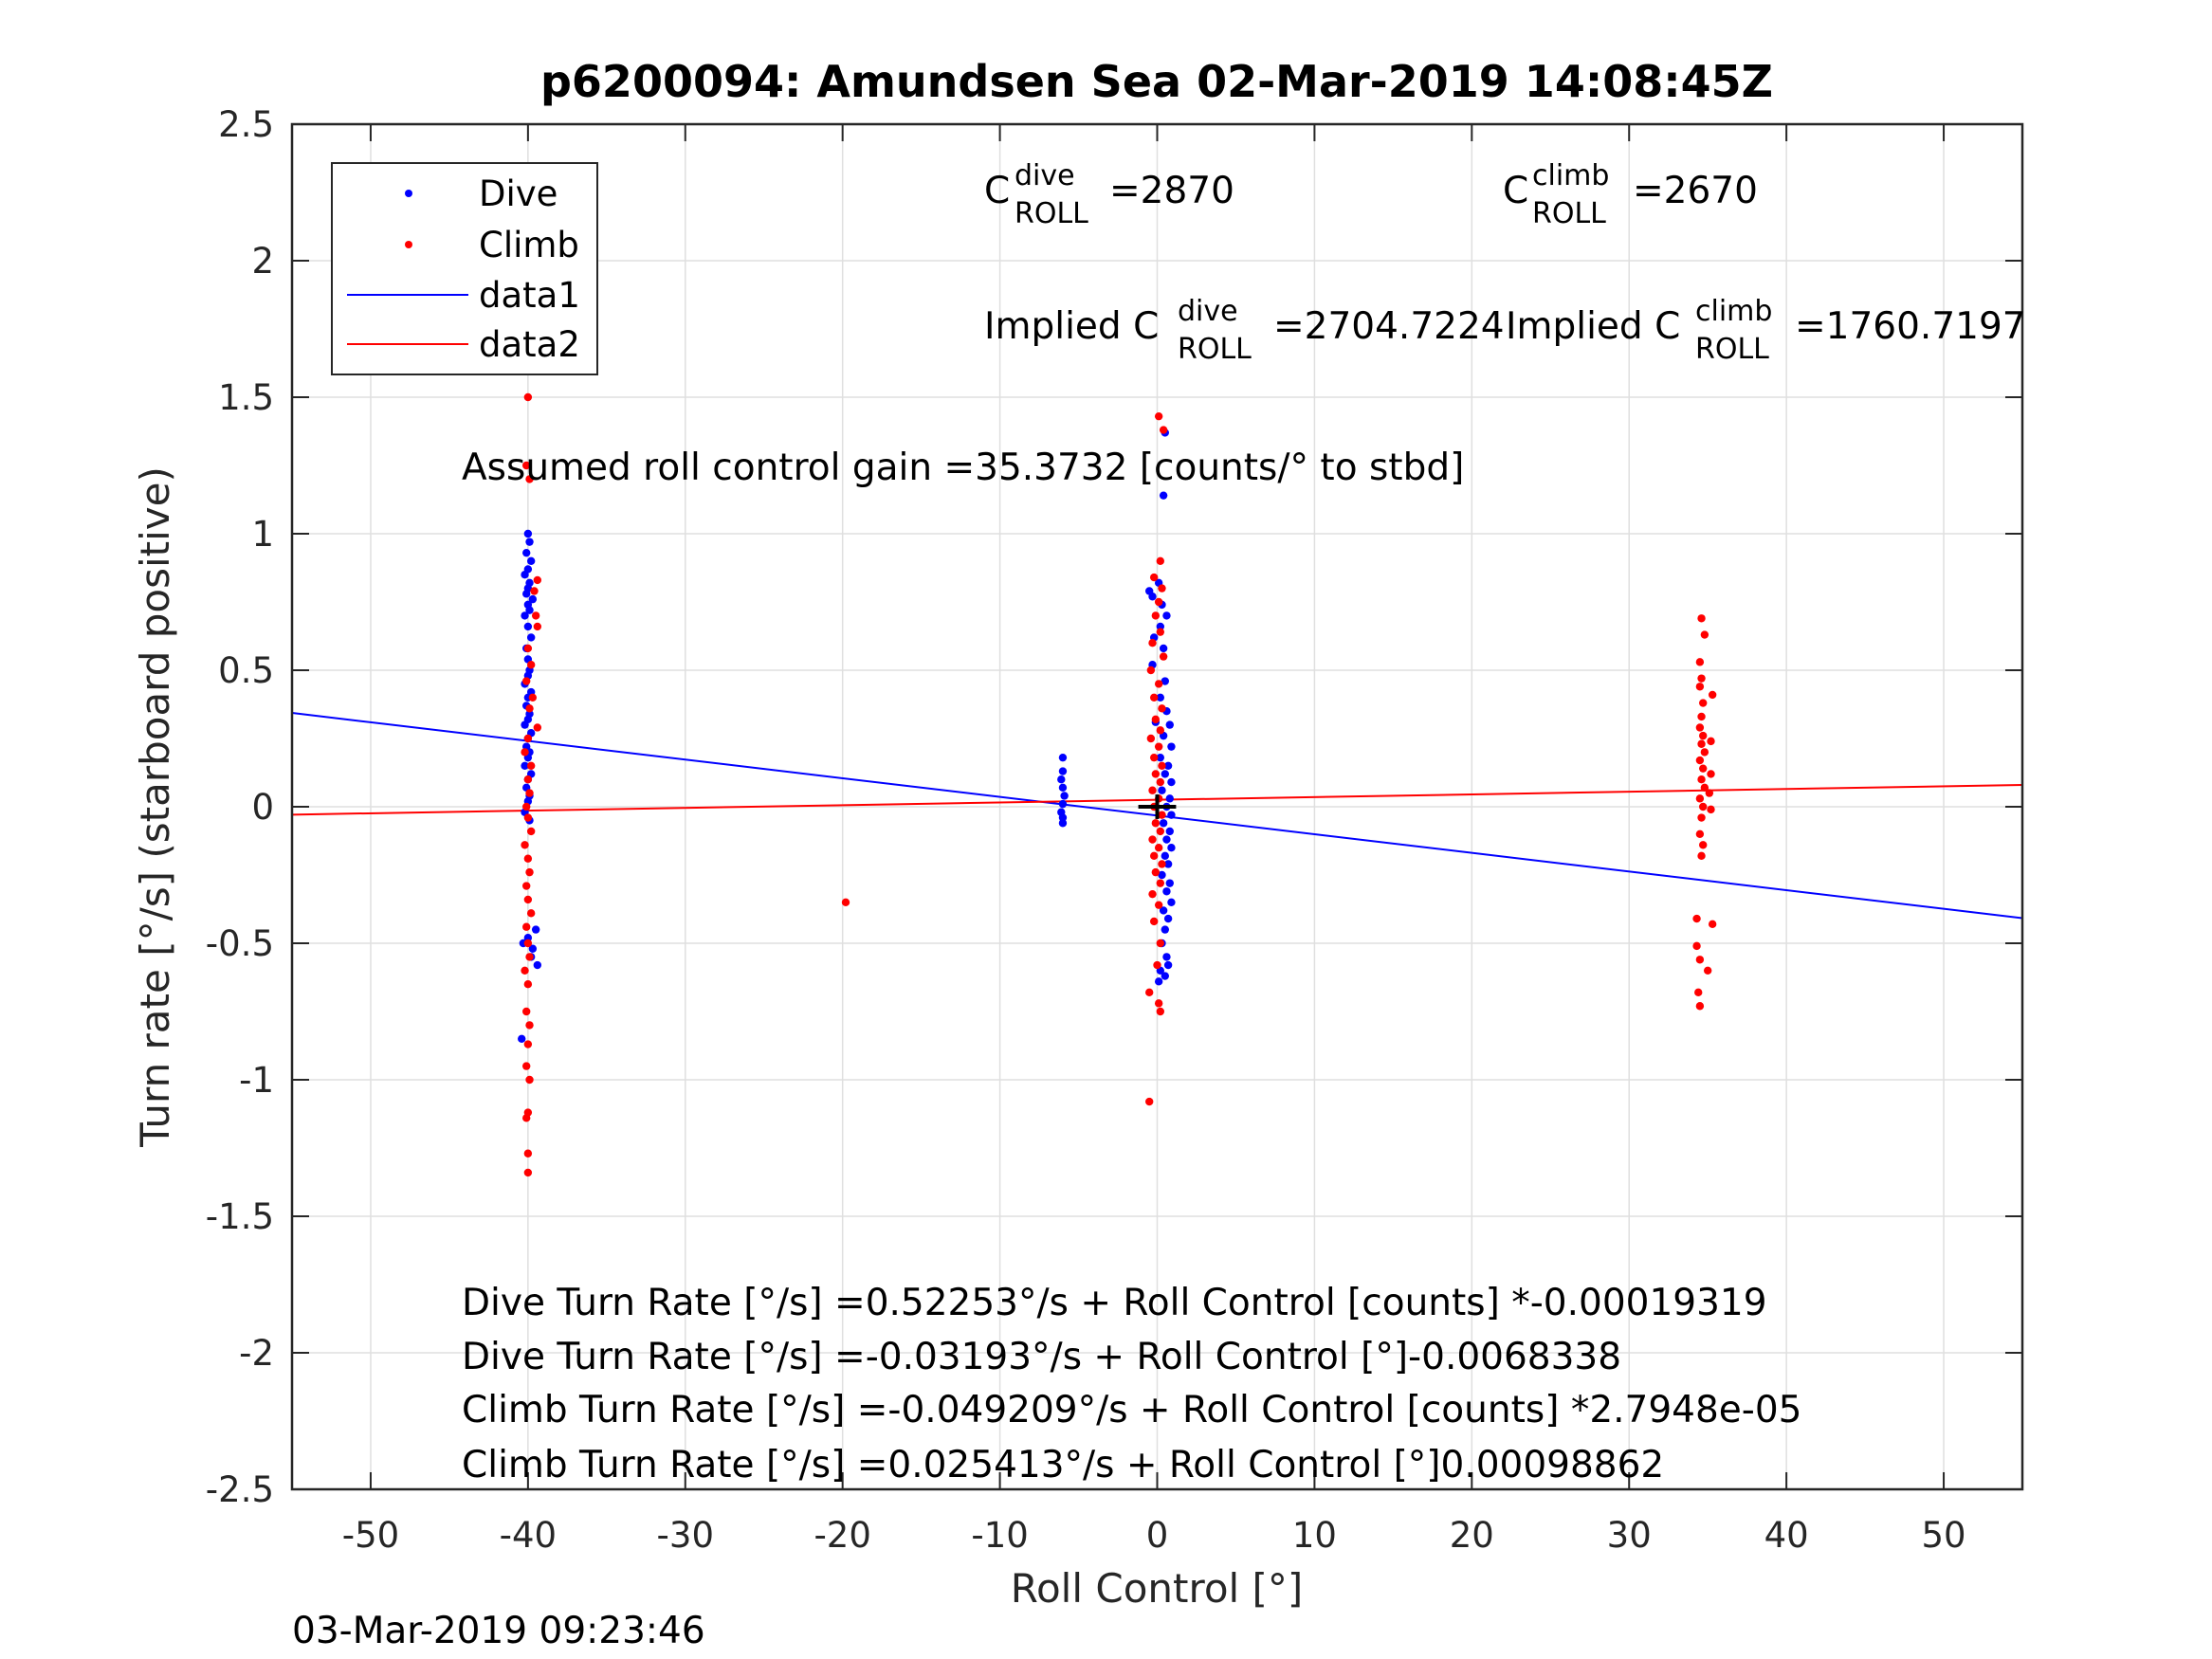 Image resolution: width=2212 pixels, height=1659 pixels. Describe the element at coordinates (842, 1535) in the screenshot. I see `x-tick-label: -20` at that location.